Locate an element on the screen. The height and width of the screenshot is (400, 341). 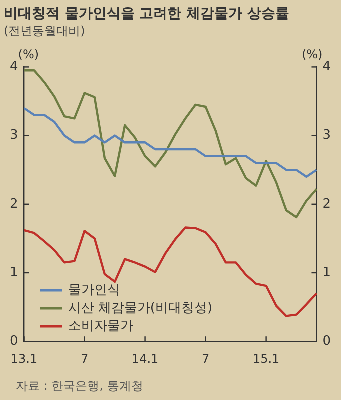
y-tick-label: 2 is located at coordinates (14, 204).